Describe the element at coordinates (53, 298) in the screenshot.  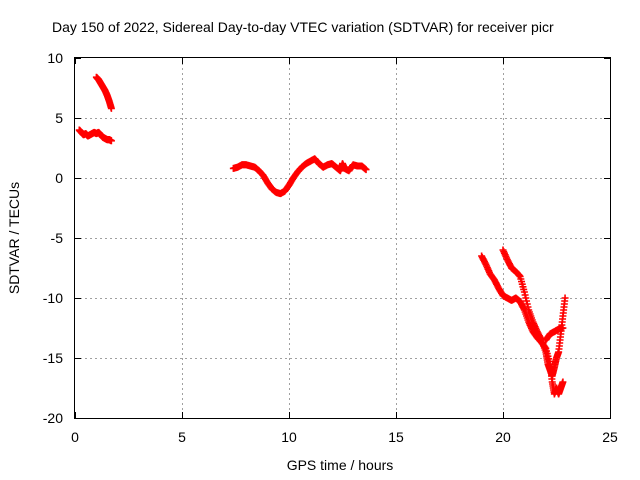
I see `y-tick-label: -10` at that location.